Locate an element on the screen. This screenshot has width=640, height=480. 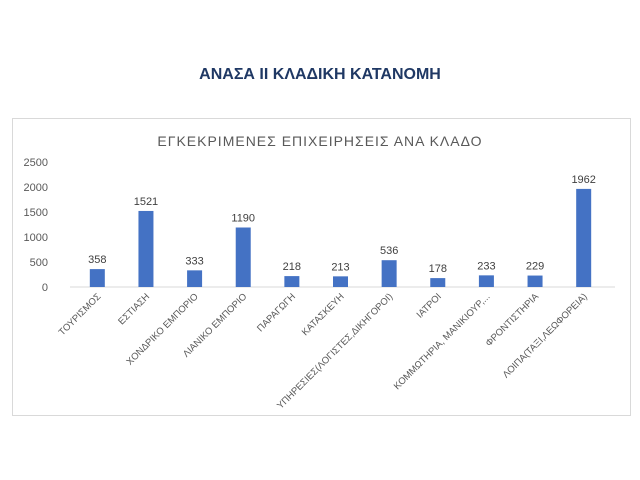
bar-value-label: 233 is located at coordinates (486, 266).